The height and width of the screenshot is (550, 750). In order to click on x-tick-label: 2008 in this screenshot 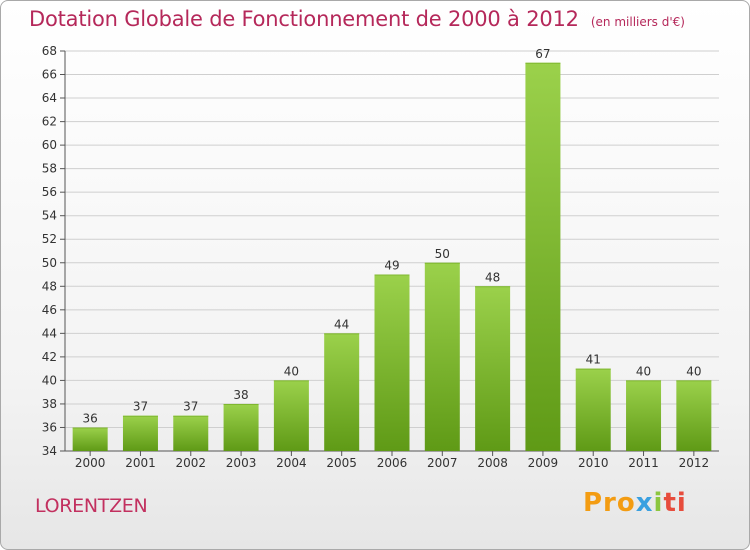, I will do `click(492, 463)`.